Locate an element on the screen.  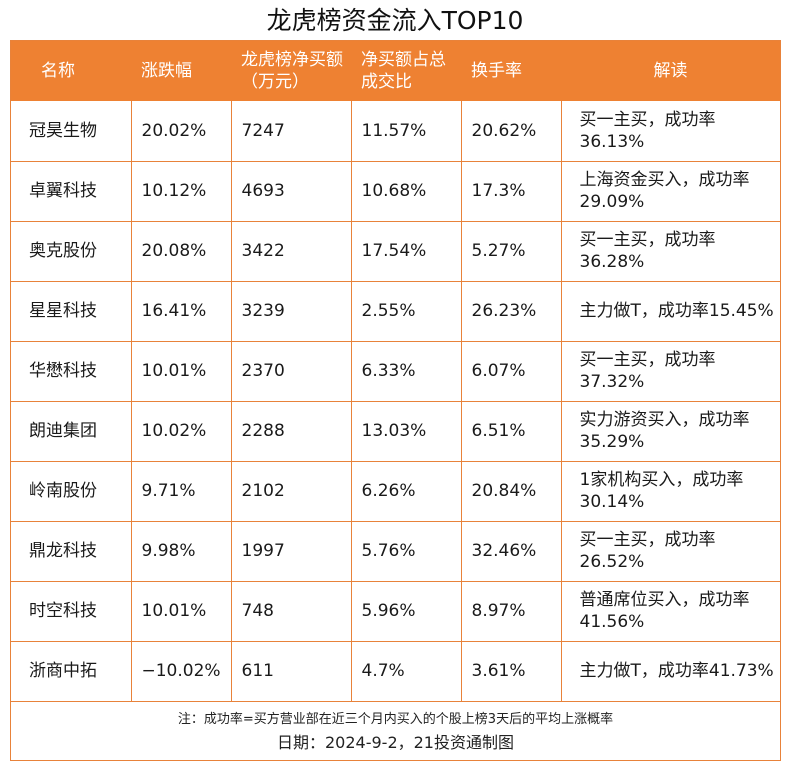
interpretation: 主力做T，成功率41.73% is located at coordinates (670, 671).